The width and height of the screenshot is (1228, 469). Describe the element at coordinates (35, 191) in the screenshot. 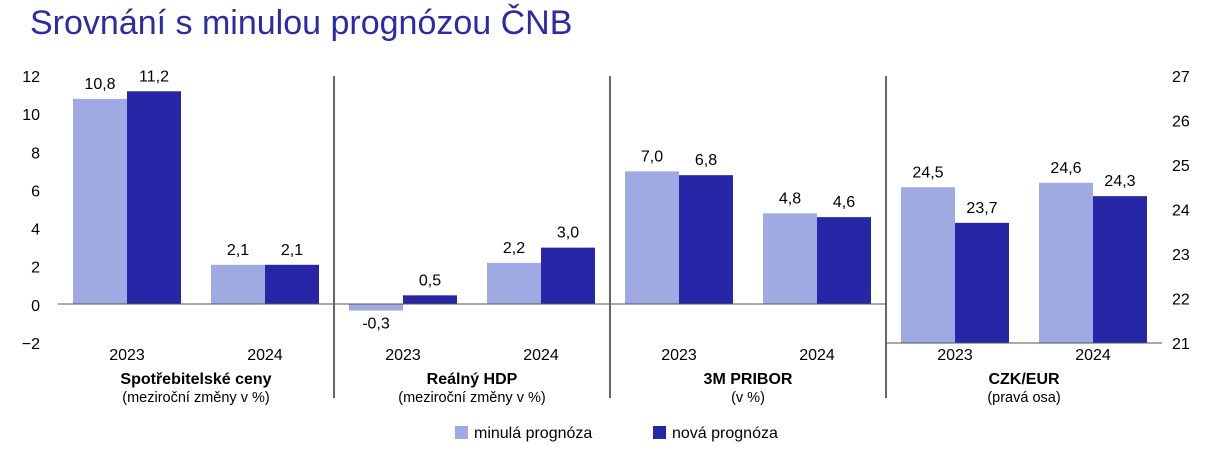

I see `left-axis-tick-label: 6` at that location.